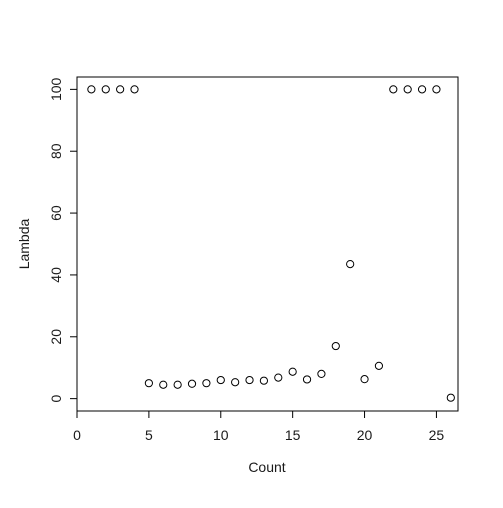 The height and width of the screenshot is (508, 503). Describe the element at coordinates (149, 435) in the screenshot. I see `x-tick-label: 5` at that location.